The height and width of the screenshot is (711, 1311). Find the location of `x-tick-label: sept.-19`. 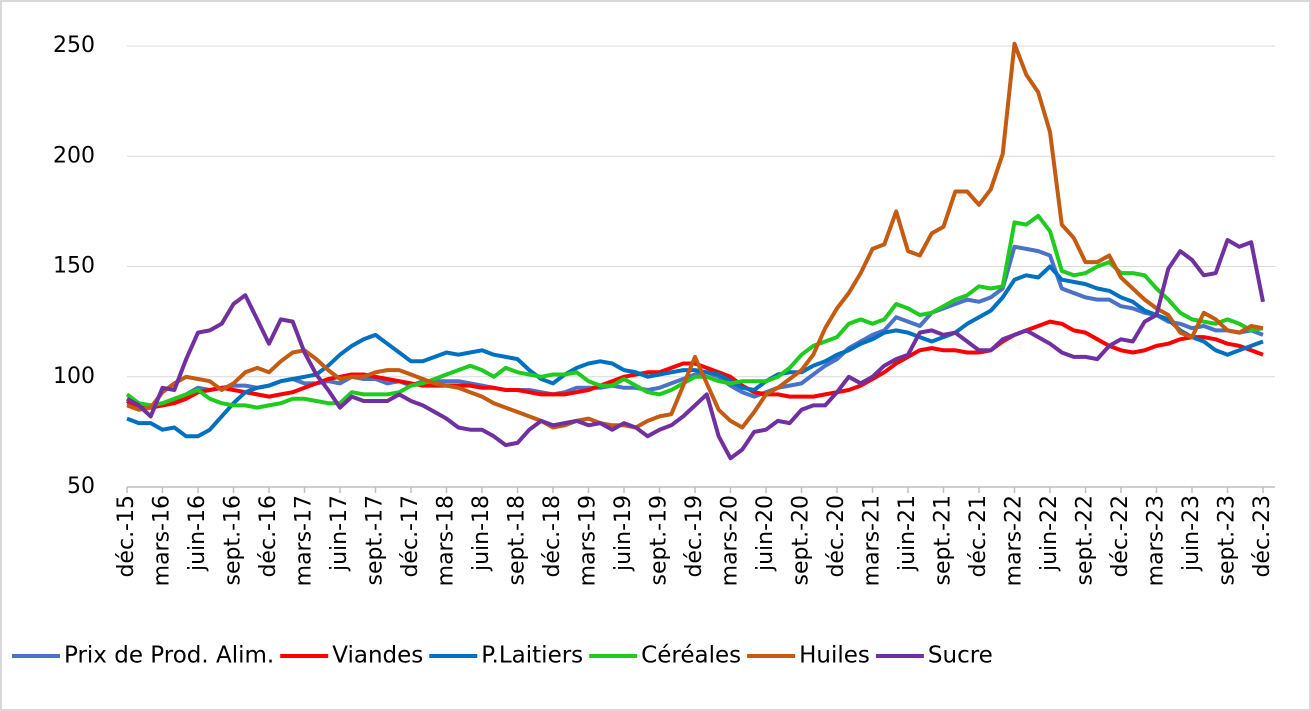

x-tick-label: sept.-19 is located at coordinates (659, 540).